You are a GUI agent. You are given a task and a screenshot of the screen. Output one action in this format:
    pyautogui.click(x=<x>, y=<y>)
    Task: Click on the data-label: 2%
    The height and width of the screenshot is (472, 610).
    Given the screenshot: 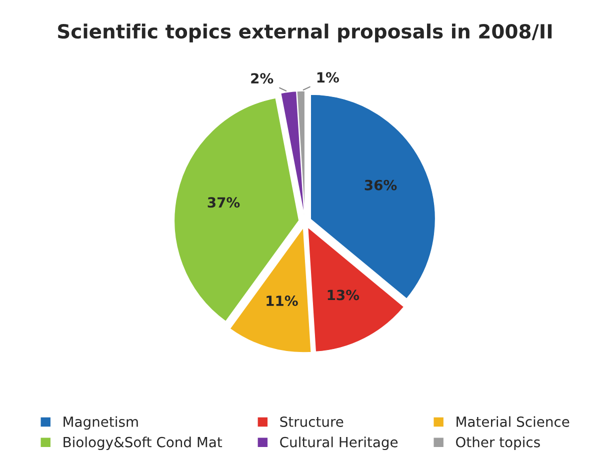 What is the action you would take?
    pyautogui.click(x=262, y=78)
    